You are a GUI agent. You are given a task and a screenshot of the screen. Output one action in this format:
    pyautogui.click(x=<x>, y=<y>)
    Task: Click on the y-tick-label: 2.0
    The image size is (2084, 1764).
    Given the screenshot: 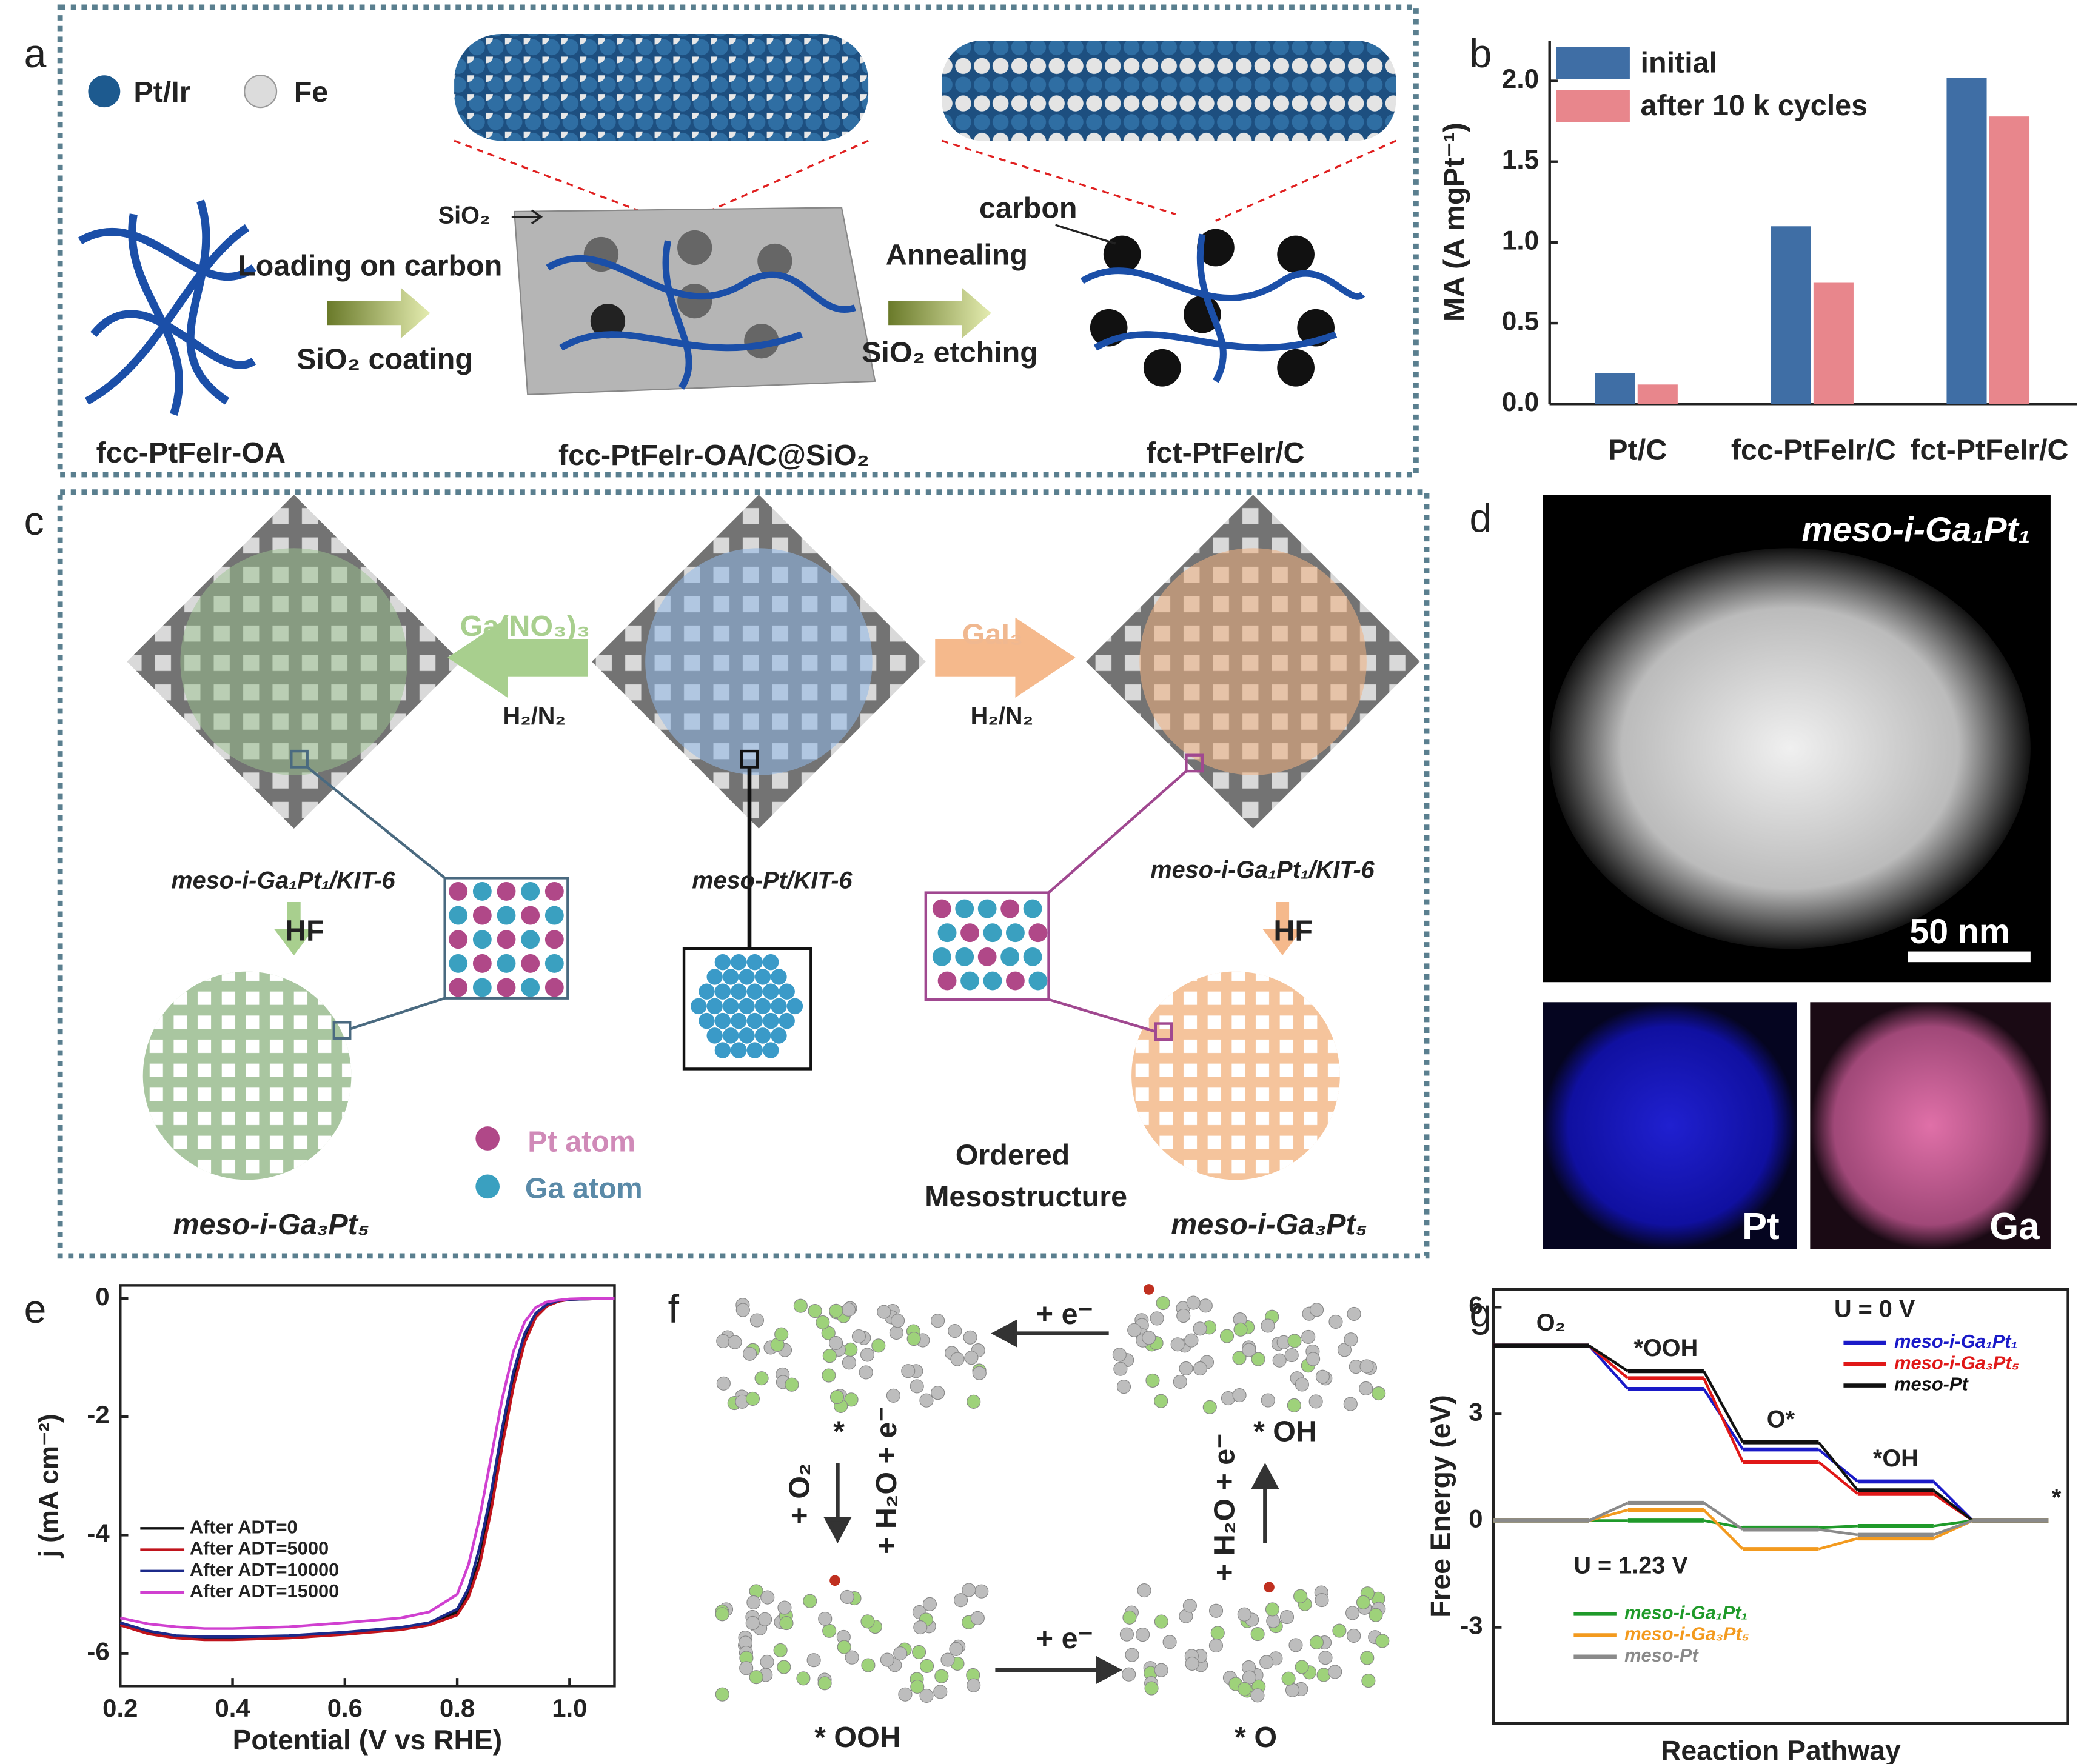 What is the action you would take?
    pyautogui.click(x=1520, y=79)
    